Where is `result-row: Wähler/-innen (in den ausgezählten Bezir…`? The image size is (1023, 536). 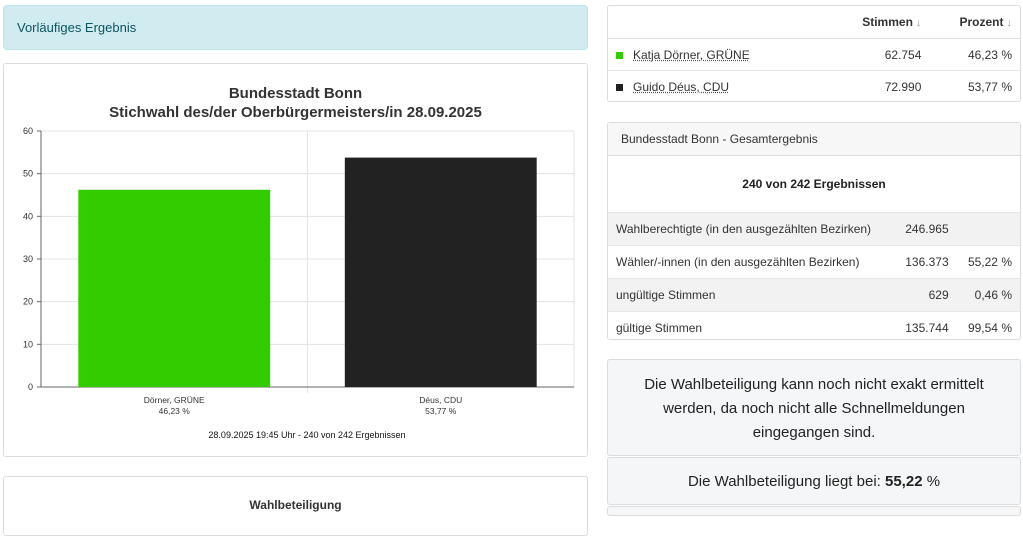
result-row: Wähler/-innen (in den ausgezählten Bezir… is located at coordinates (814, 262).